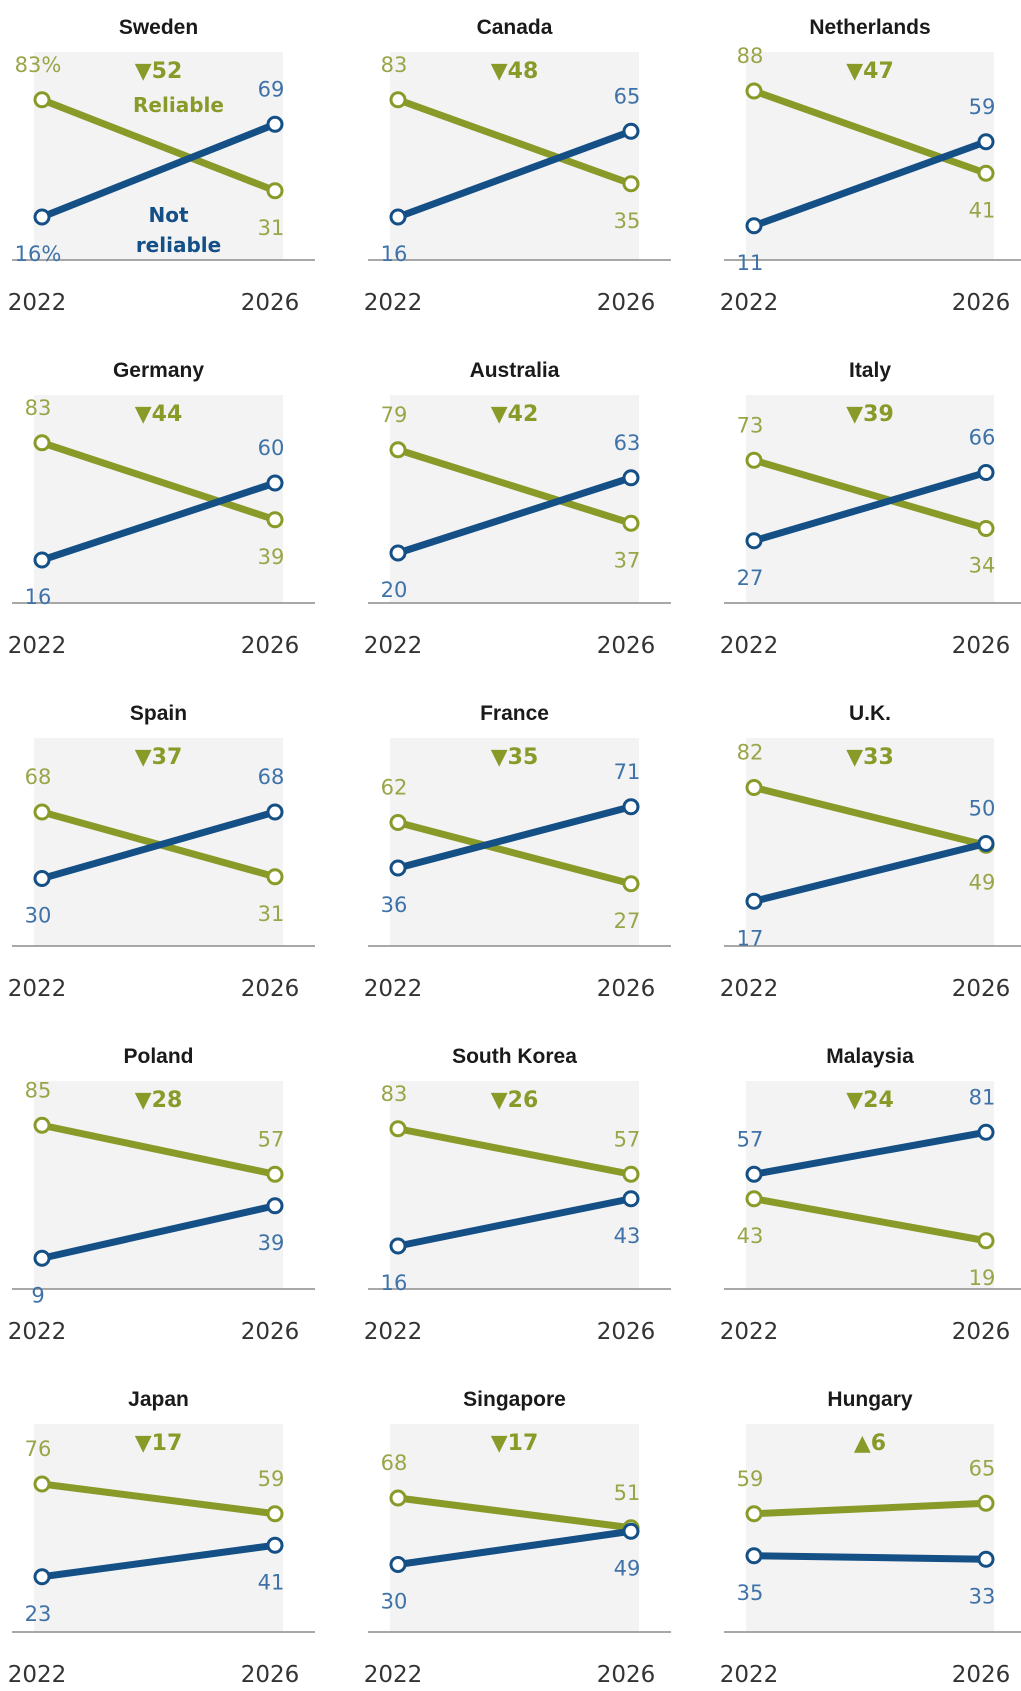 The height and width of the screenshot is (1691, 1021). I want to click on data-label-not-reliable-2026: 39, so click(271, 1243).